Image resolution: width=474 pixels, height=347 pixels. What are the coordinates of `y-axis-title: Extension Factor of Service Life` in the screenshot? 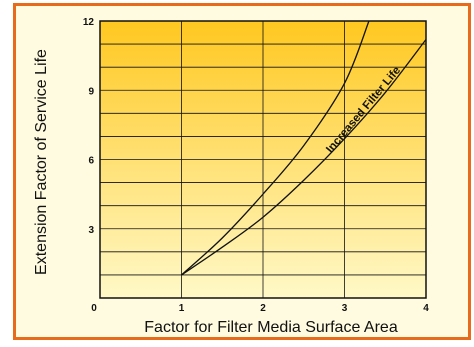 It's located at (41, 162).